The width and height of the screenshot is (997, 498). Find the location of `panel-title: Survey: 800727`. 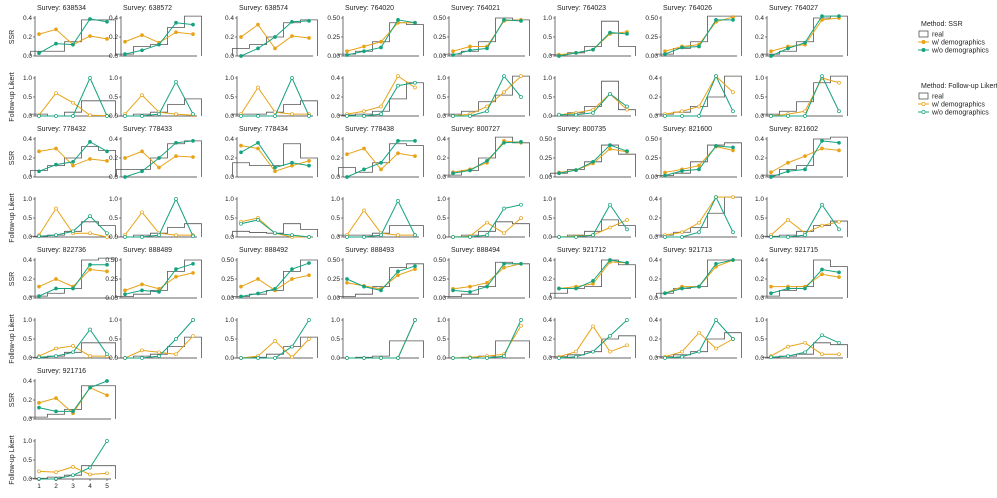

panel-title: Survey: 800727 is located at coordinates (475, 129).